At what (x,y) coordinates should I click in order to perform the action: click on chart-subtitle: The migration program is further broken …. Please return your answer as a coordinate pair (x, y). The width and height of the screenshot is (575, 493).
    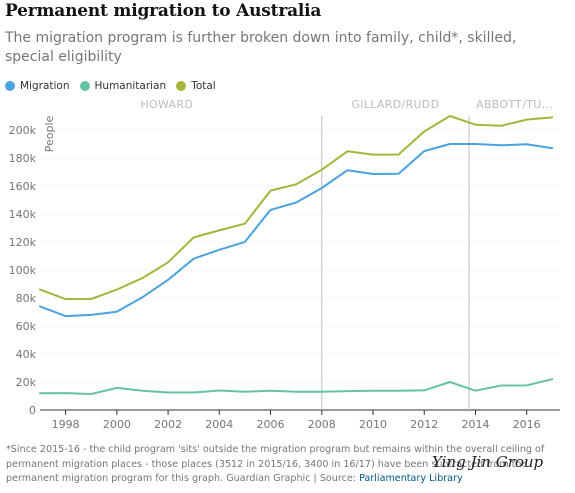
    Looking at the image, I should click on (261, 47).